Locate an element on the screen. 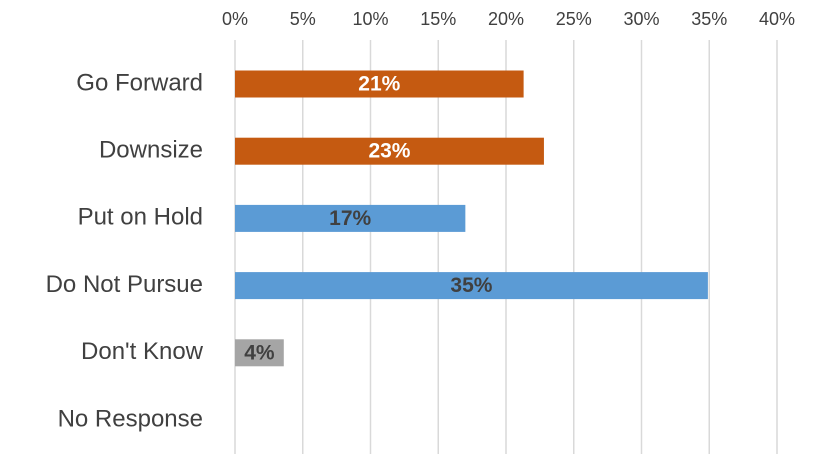 The image size is (813, 454). category-label: Do Not Pursue is located at coordinates (124, 284).